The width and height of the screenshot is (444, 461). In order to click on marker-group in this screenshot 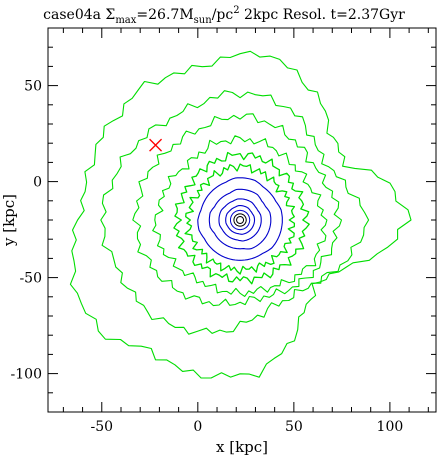, I will do `click(156, 145)`.